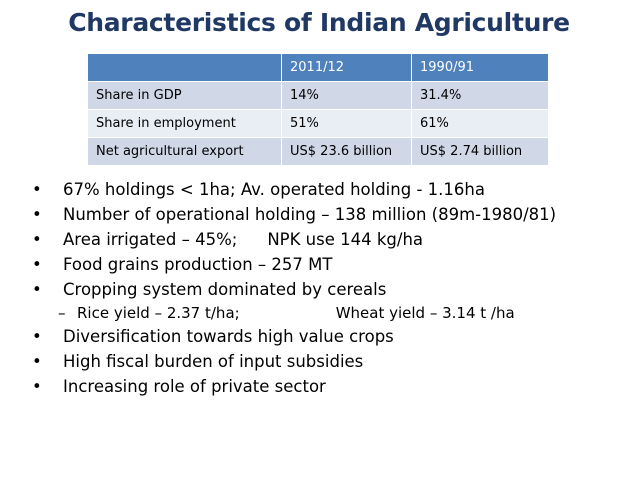 This screenshot has width=638, height=479. What do you see at coordinates (345, 239) in the screenshot?
I see `list-item-text: NPK use 144 kg/ha` at bounding box center [345, 239].